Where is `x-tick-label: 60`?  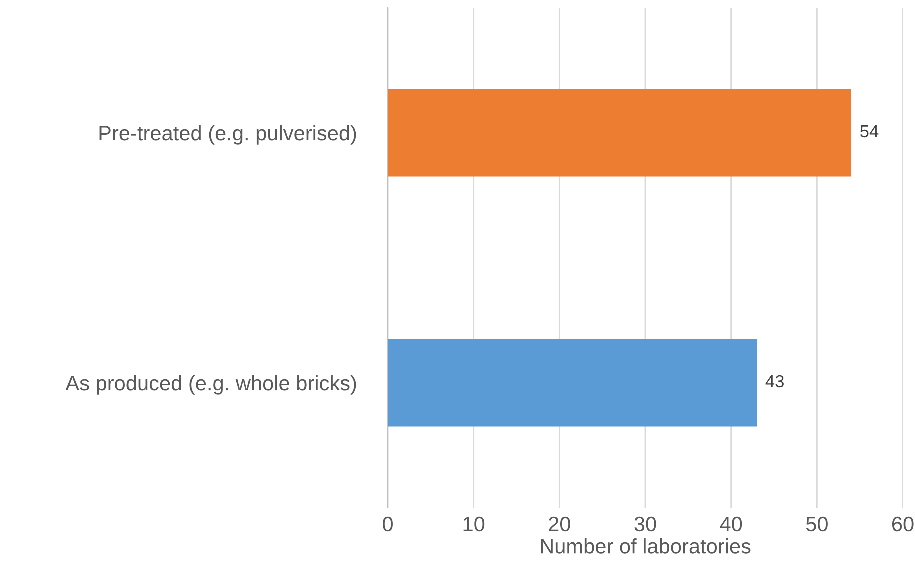 x-tick-label: 60 is located at coordinates (903, 524).